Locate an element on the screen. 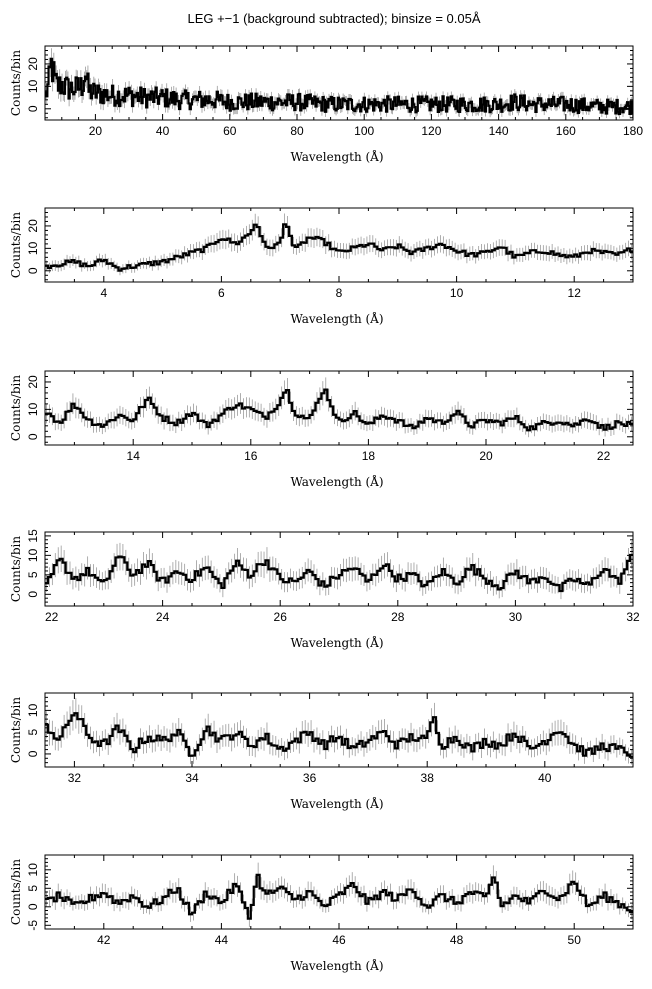 The height and width of the screenshot is (989, 652). x-tick-label: 10 is located at coordinates (457, 293).